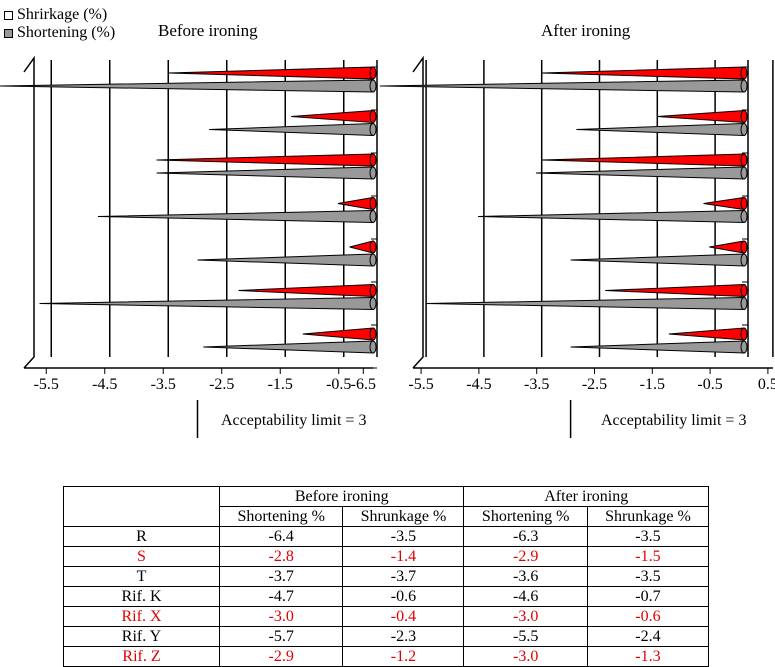 Image resolution: width=775 pixels, height=667 pixels. Describe the element at coordinates (62, 15) in the screenshot. I see `legend-label-shrinkage: Shrirkage (%)` at that location.